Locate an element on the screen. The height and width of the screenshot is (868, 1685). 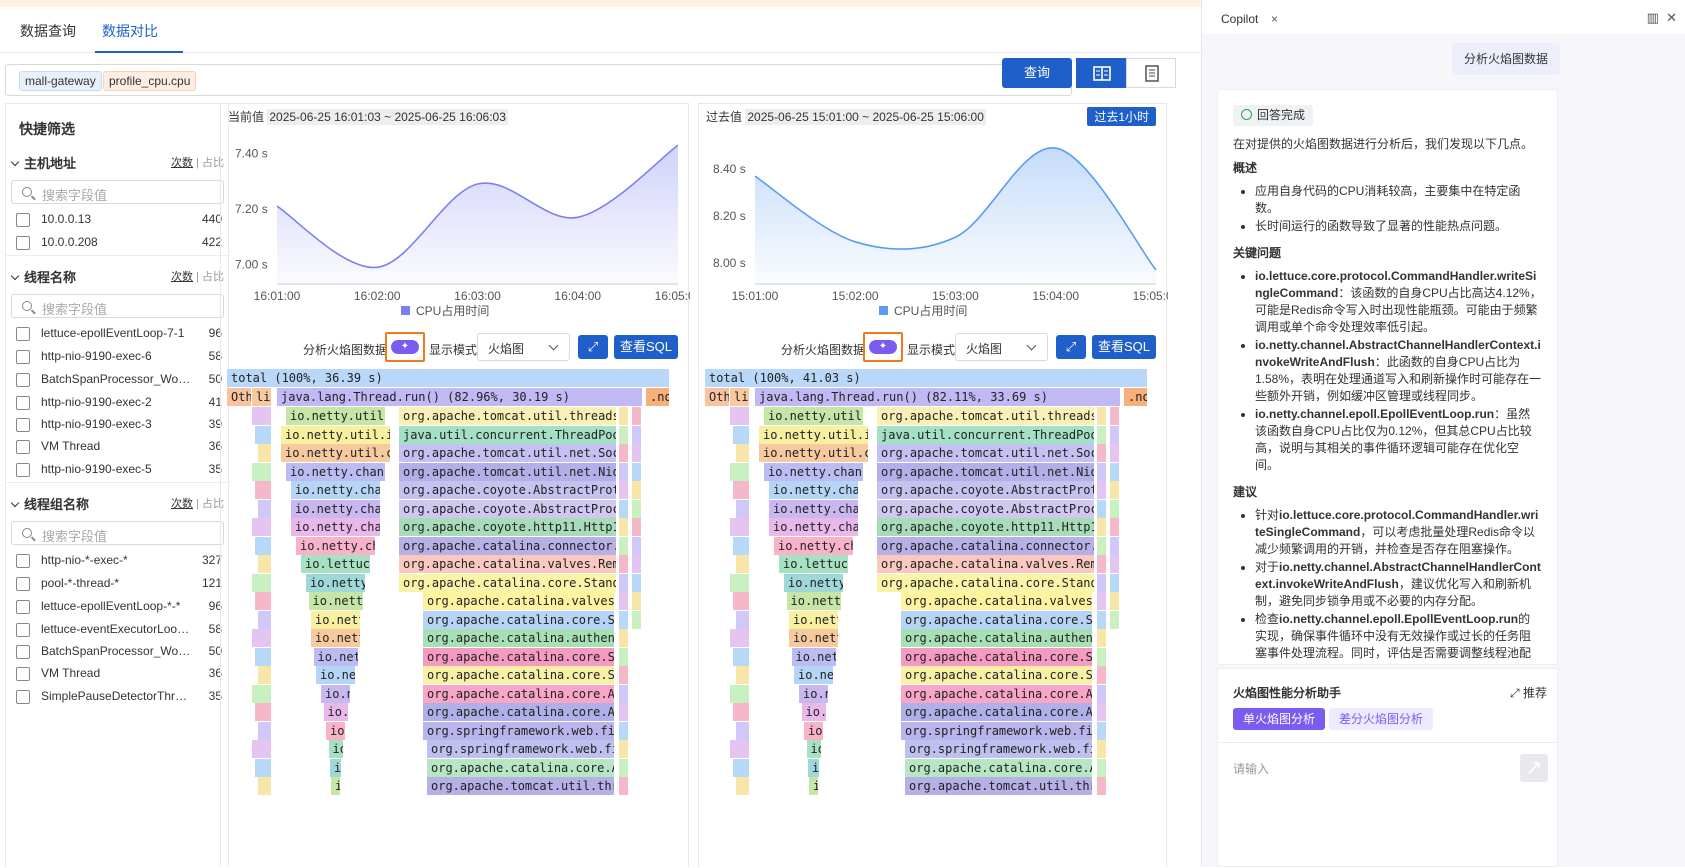
section-toggle: 主机地址 is located at coordinates (43, 162).